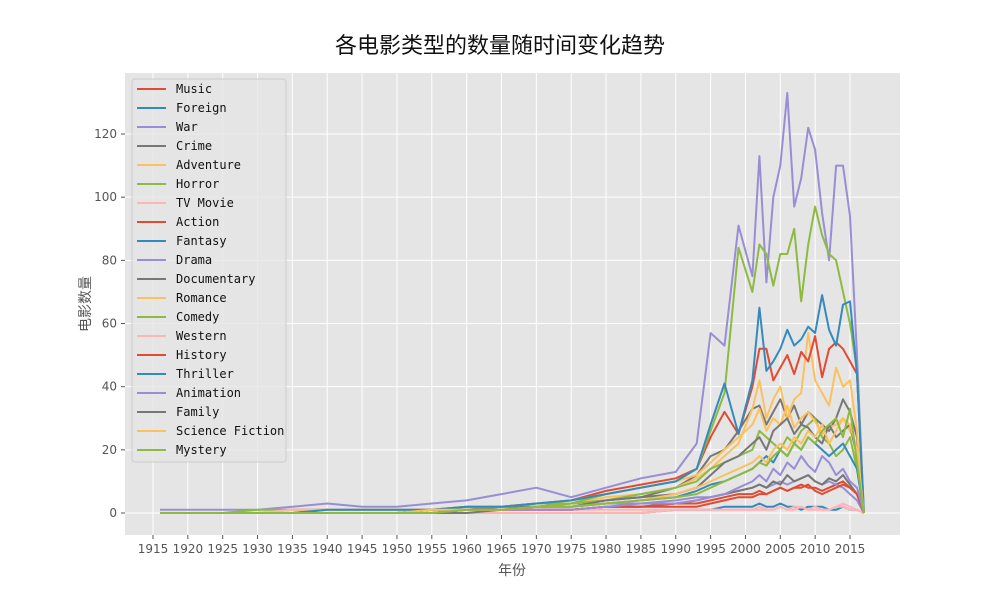 The width and height of the screenshot is (1000, 600). I want to click on legend-label: Music, so click(194, 89).